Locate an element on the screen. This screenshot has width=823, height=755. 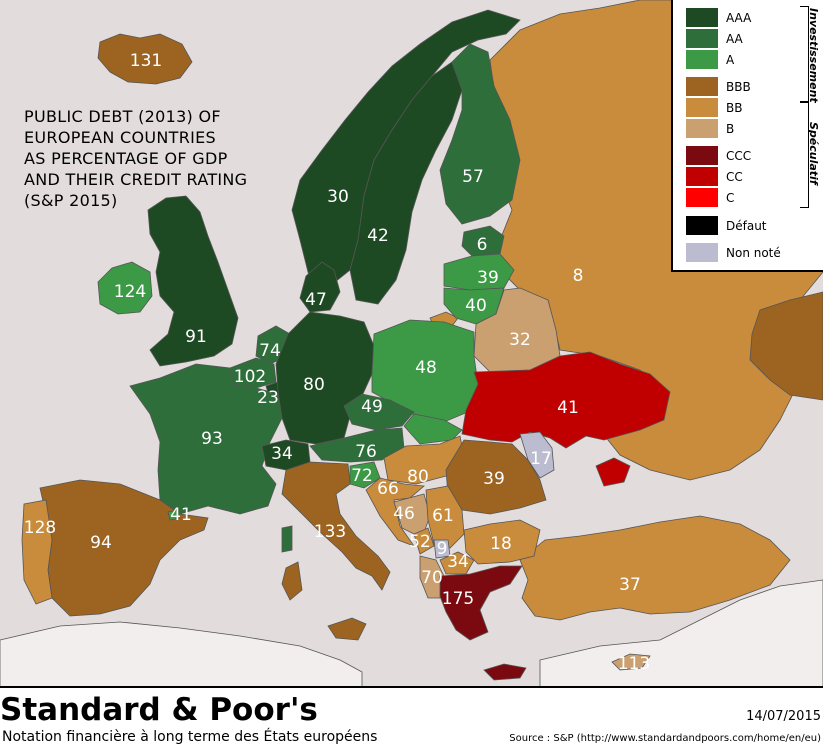
debt-label-croatia: 66 is located at coordinates (388, 489).